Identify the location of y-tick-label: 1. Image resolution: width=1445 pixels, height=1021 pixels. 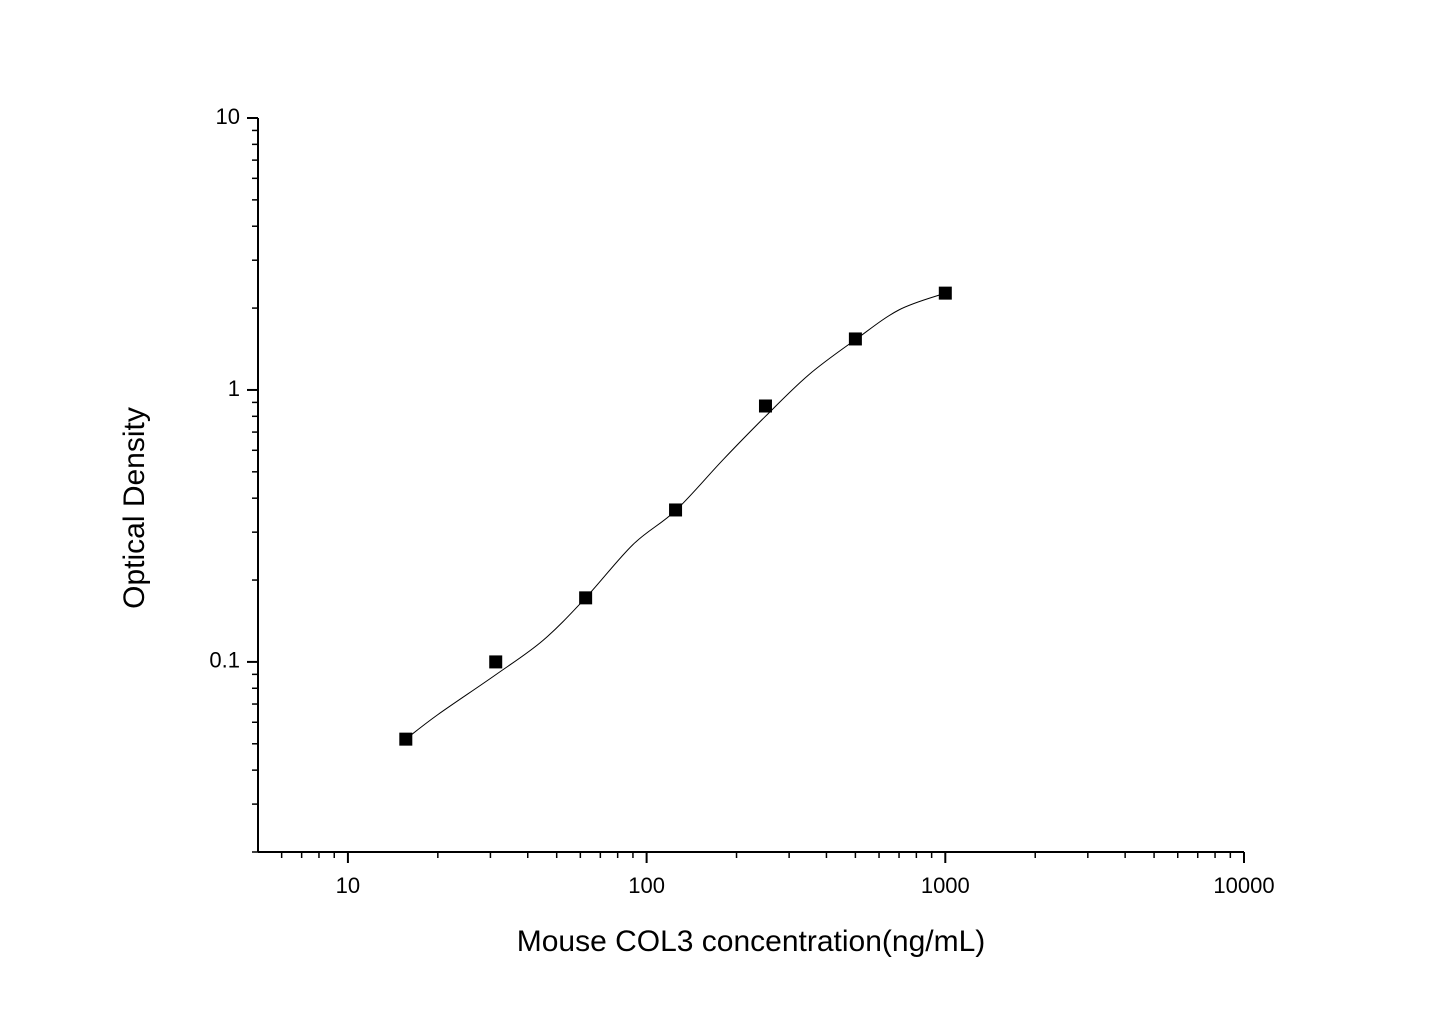
(234, 388).